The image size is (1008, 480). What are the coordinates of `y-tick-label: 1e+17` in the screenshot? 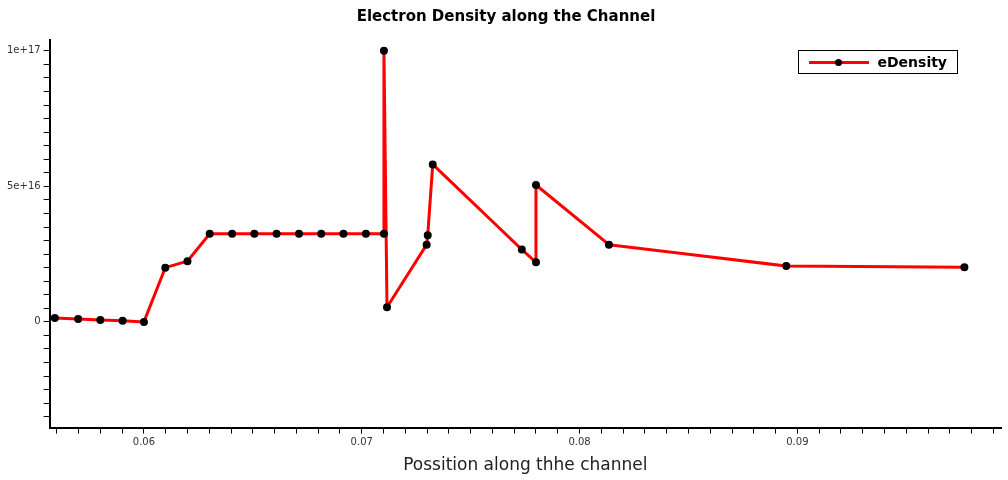 It's located at (23, 50).